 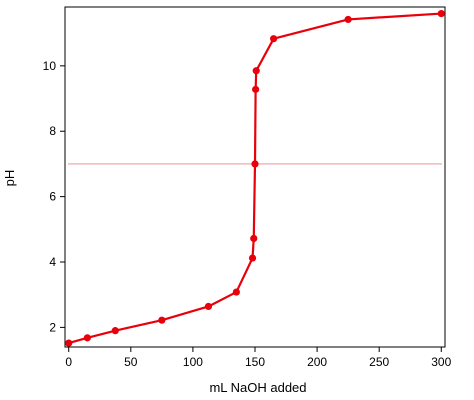 What do you see at coordinates (52, 131) in the screenshot?
I see `y-tick-label: 8` at bounding box center [52, 131].